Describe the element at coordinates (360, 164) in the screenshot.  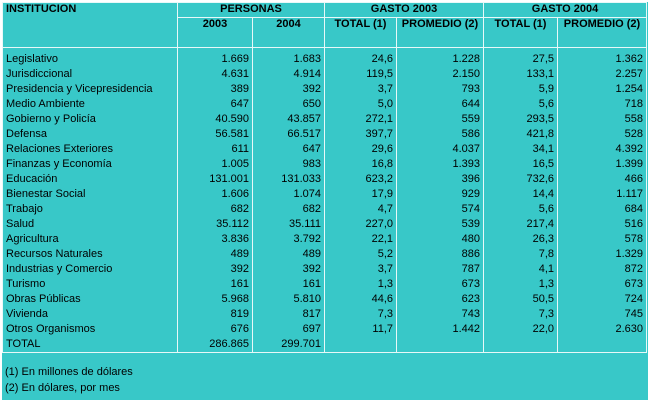
I see `number-cell: 16,8` at that location.